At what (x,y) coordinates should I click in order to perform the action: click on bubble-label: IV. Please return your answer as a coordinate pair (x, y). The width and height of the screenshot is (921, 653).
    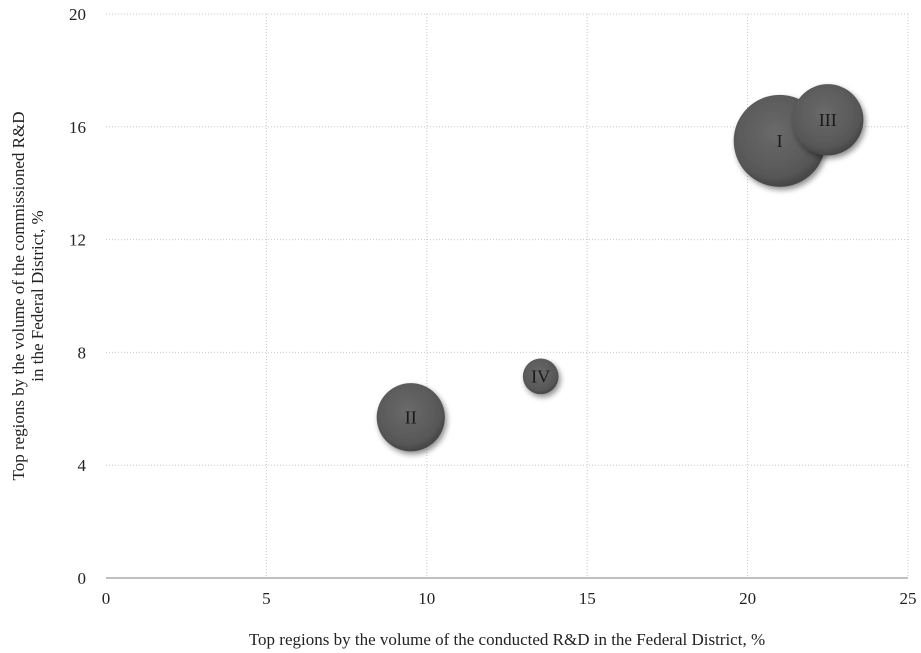
    Looking at the image, I should click on (540, 376).